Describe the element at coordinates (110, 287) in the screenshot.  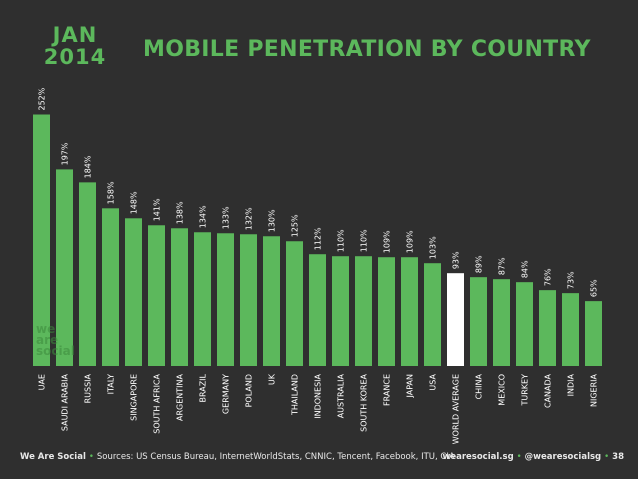
I see `bar-italy` at that location.